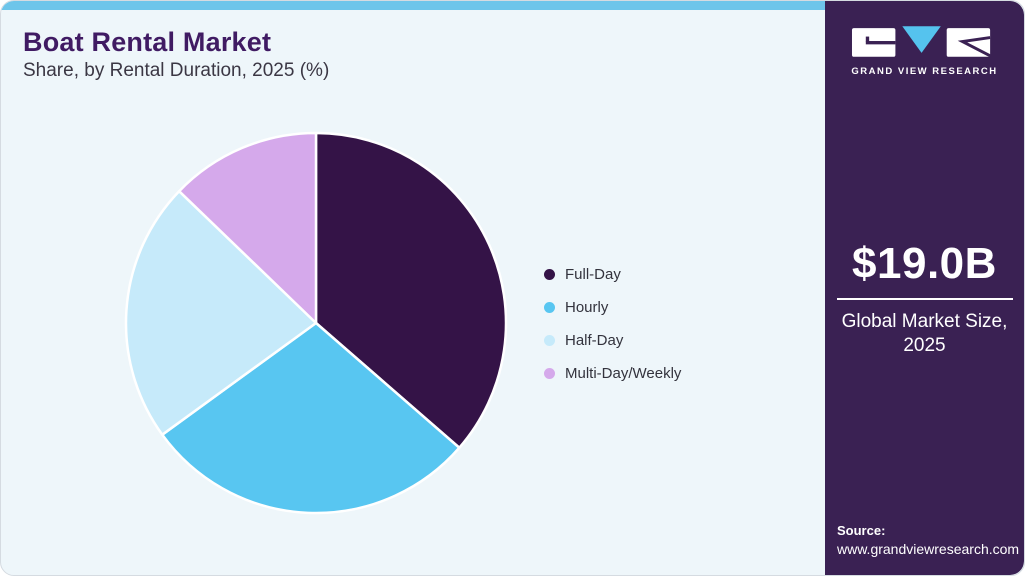 The width and height of the screenshot is (1025, 576). I want to click on pie-slice-multi-day-weekly, so click(247, 228).